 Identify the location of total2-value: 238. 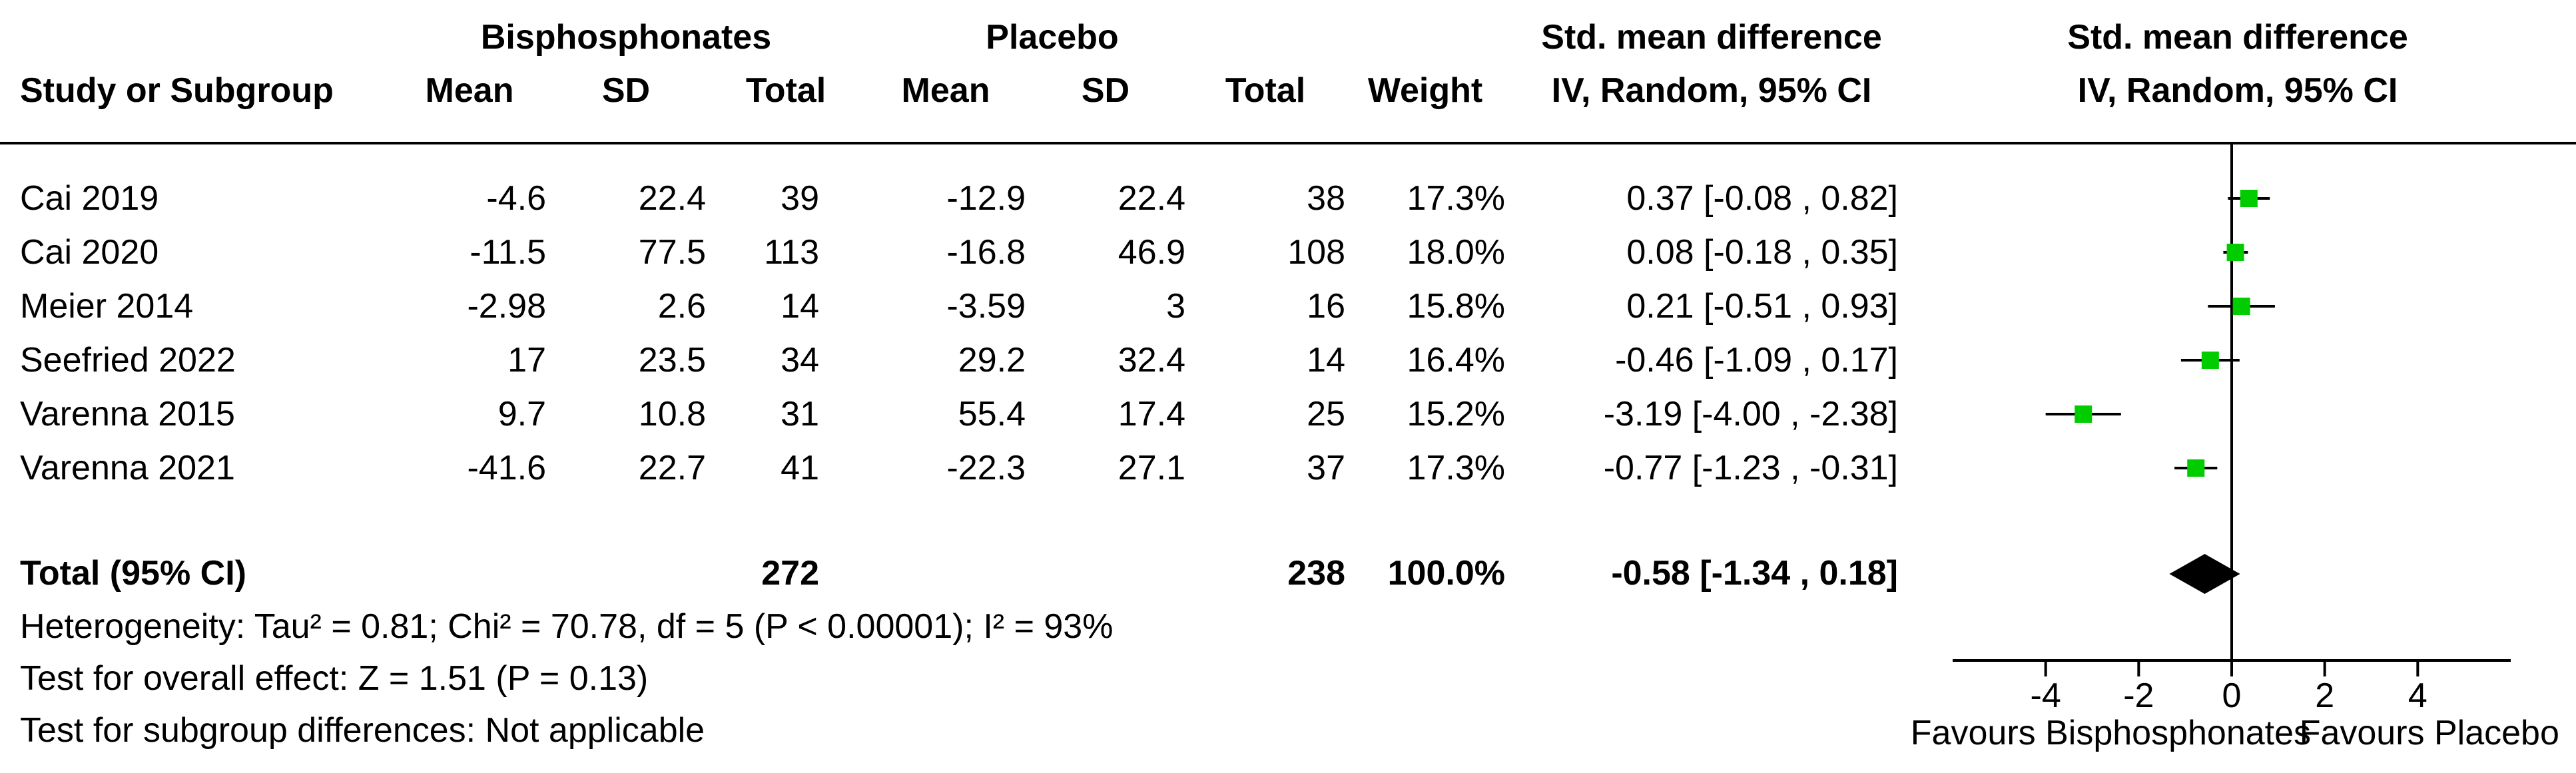
(1316, 573).